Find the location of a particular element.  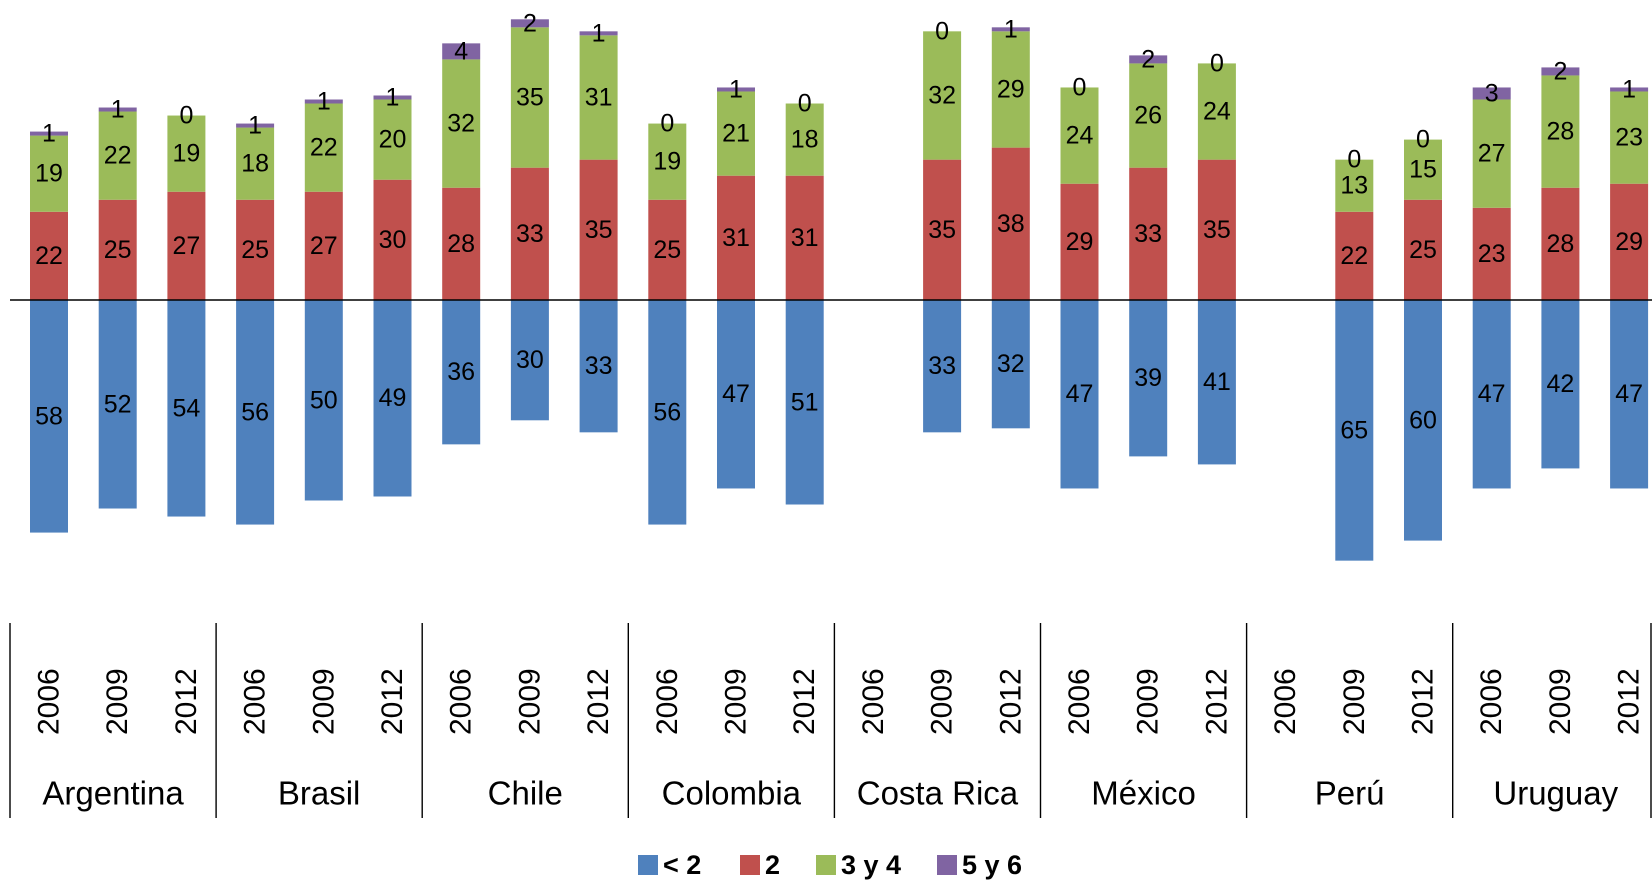

bar-segment-3y4-colombia-2012 is located at coordinates (804, 139).